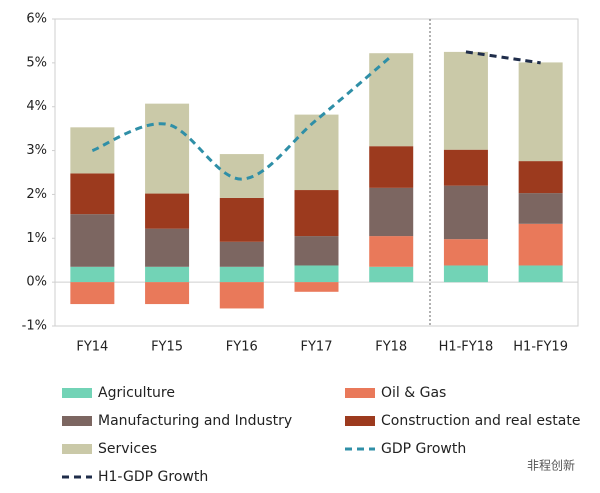  Describe the element at coordinates (423, 449) in the screenshot. I see `legend-label: GDP Growth` at that location.